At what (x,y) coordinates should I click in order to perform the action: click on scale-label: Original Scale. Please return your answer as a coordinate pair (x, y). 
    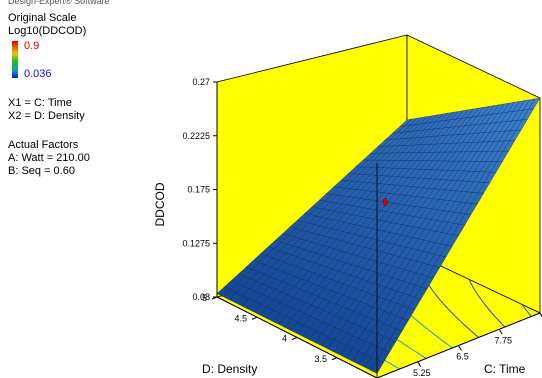
    Looking at the image, I should click on (42, 18).